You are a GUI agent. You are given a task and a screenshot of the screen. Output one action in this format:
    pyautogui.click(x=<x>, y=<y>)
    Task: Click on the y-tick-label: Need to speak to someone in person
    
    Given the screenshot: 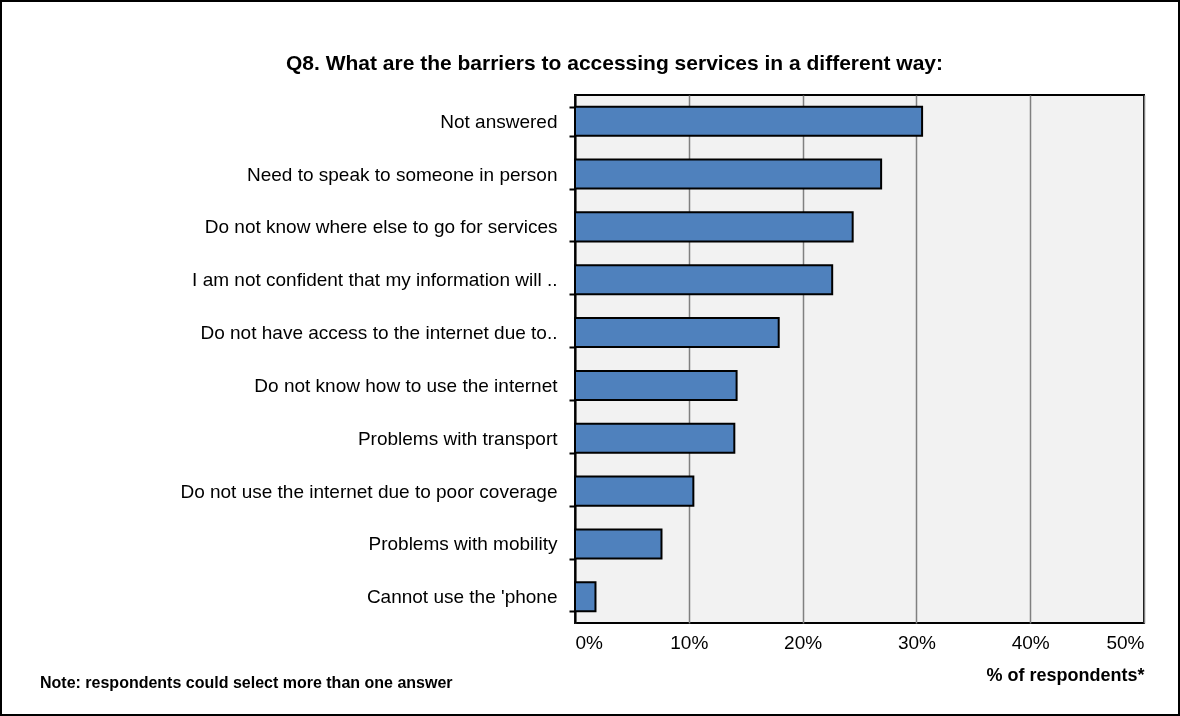 What is the action you would take?
    pyautogui.click(x=402, y=174)
    